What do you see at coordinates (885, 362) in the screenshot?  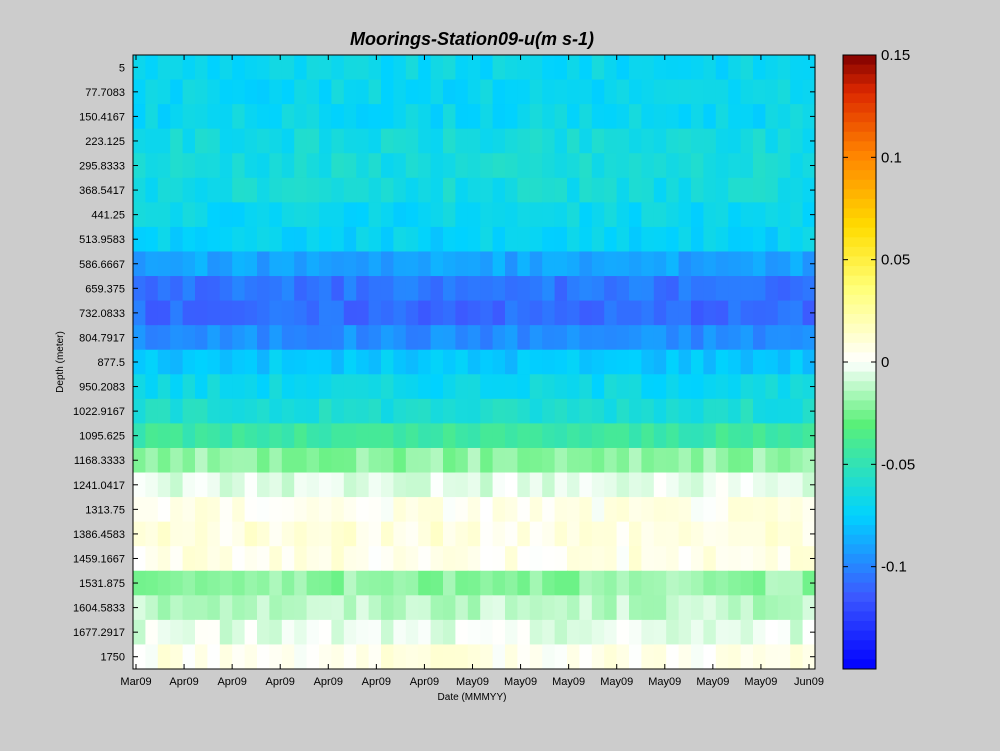 I see `colorbar-tick-label: 0` at bounding box center [885, 362].